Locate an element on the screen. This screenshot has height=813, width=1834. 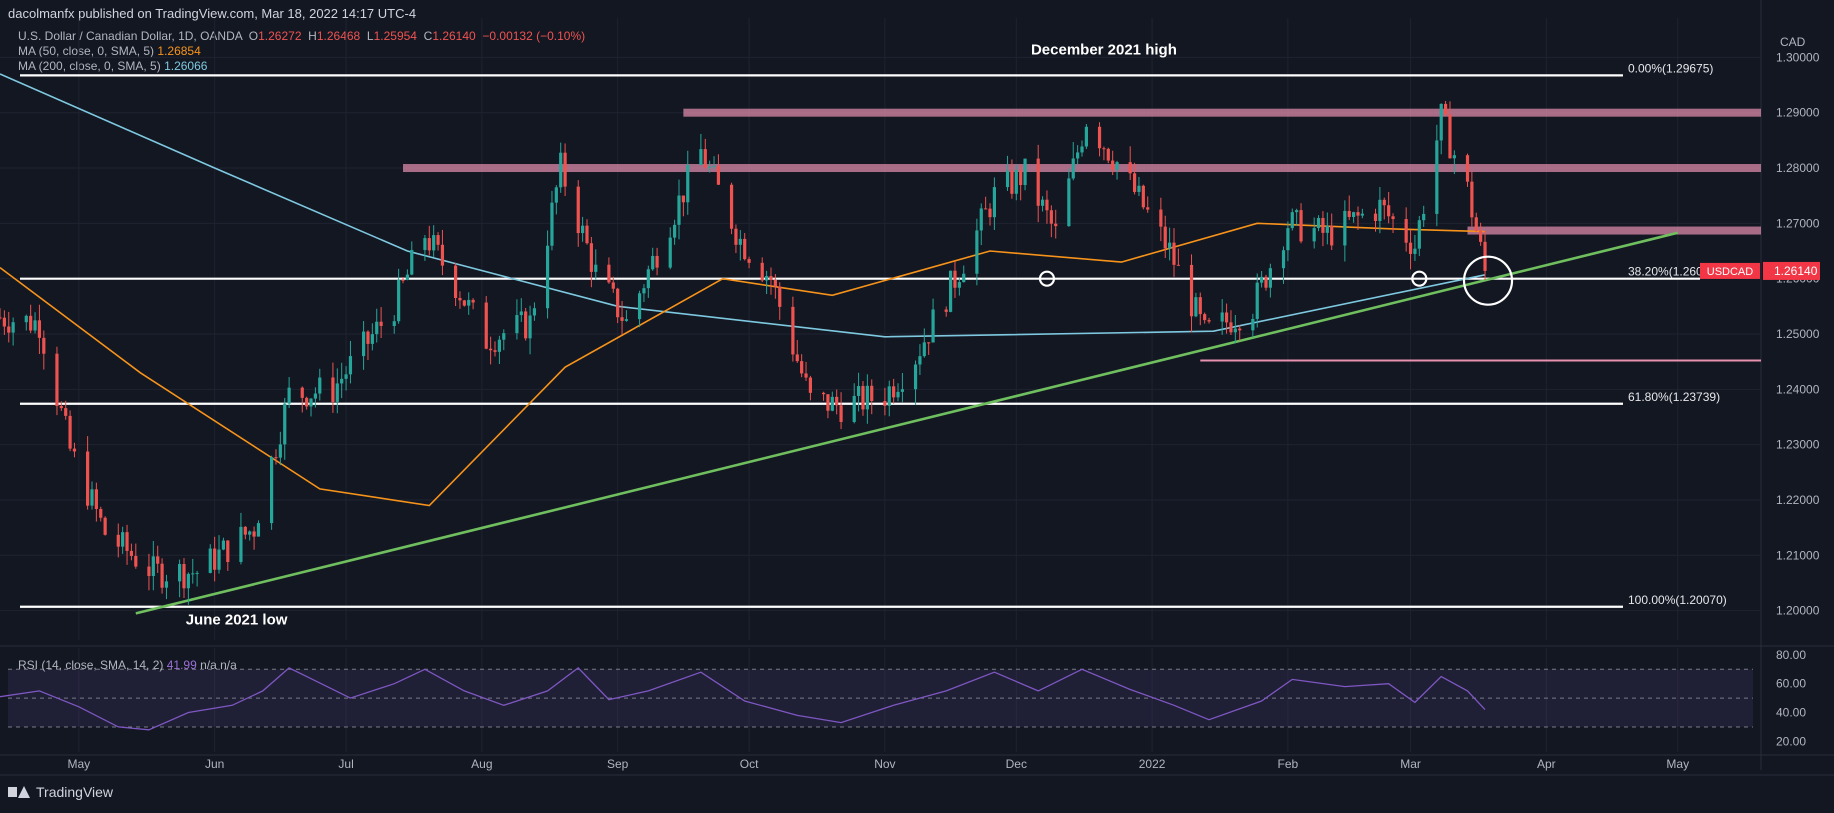
rsi-value: 41.99 is located at coordinates (181, 665).